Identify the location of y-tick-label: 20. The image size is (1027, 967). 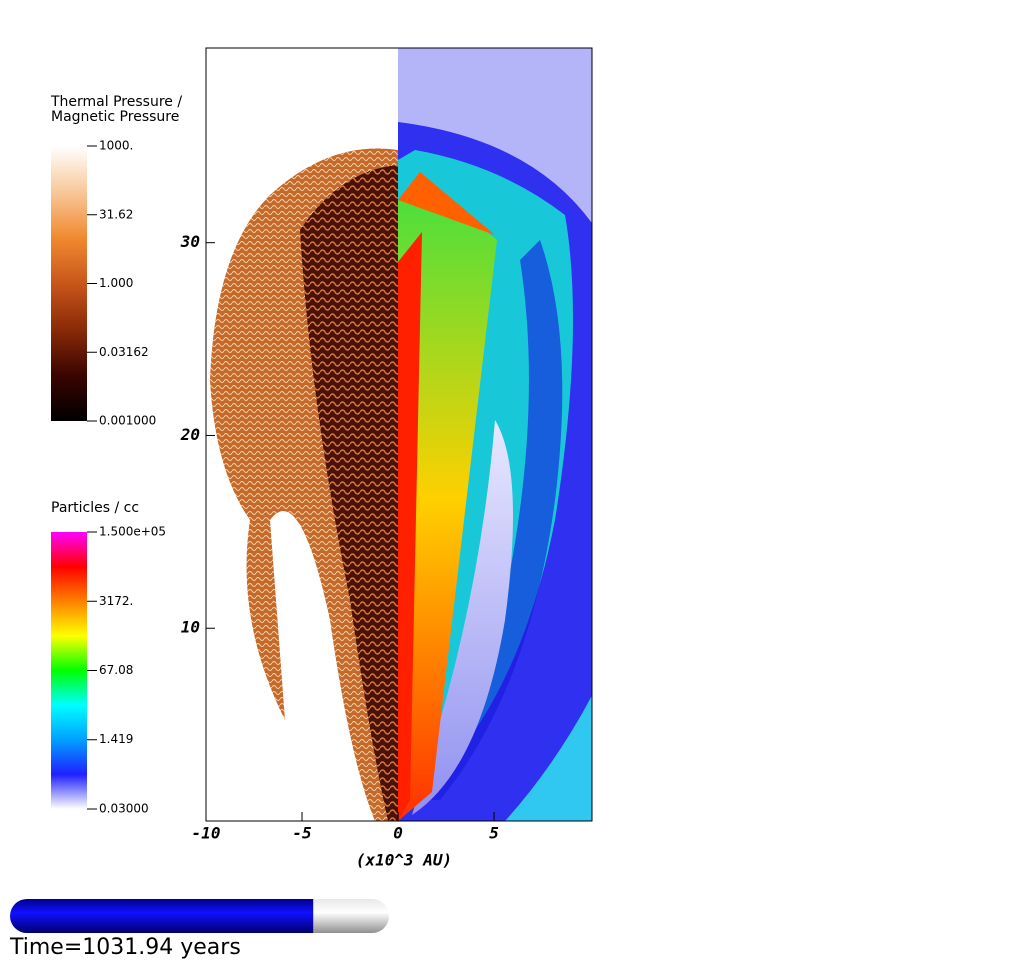
(190, 434).